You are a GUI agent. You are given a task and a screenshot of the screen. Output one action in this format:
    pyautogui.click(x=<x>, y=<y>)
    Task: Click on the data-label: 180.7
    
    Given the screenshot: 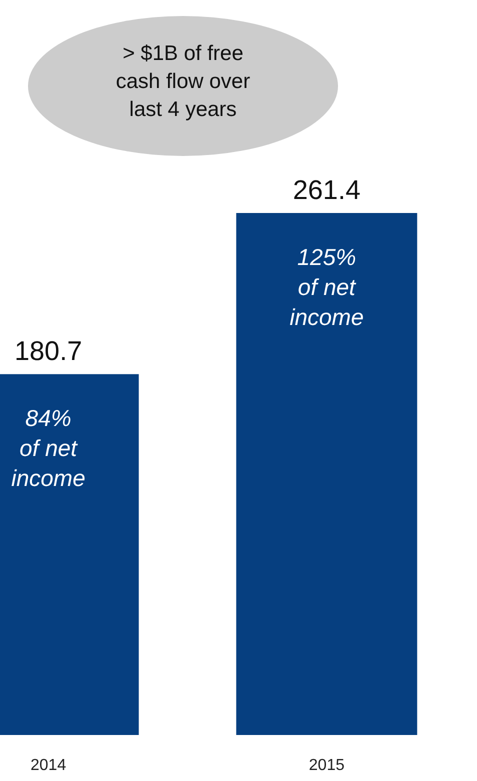 What is the action you would take?
    pyautogui.click(x=48, y=351)
    